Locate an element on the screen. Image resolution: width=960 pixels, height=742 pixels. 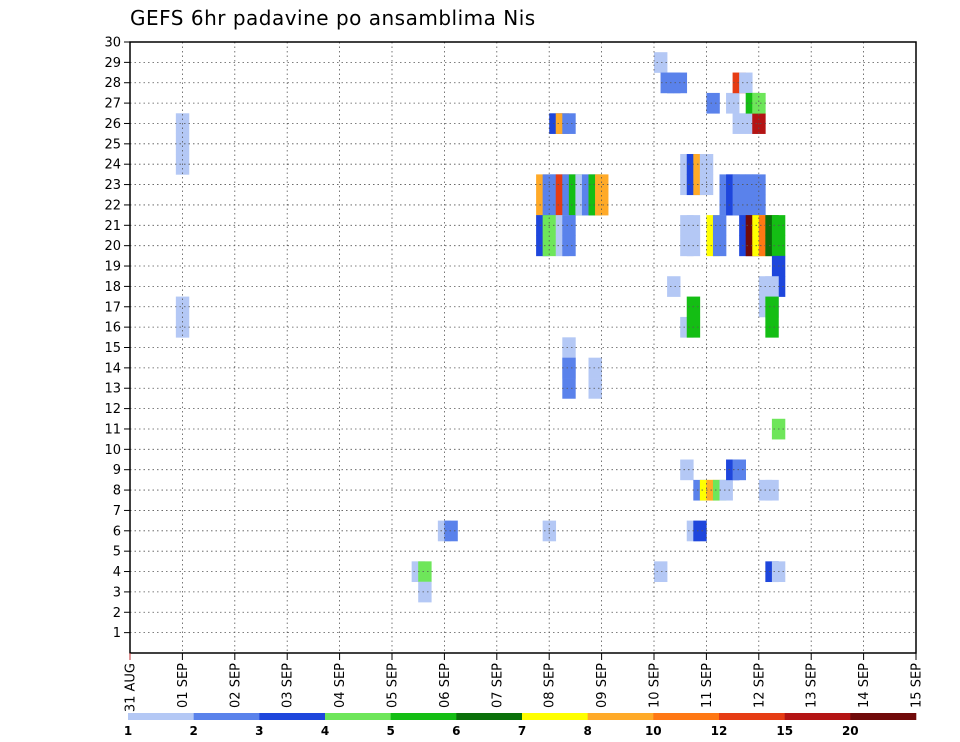
x-tick-label: 15 SEP is located at coordinates (917, 685).